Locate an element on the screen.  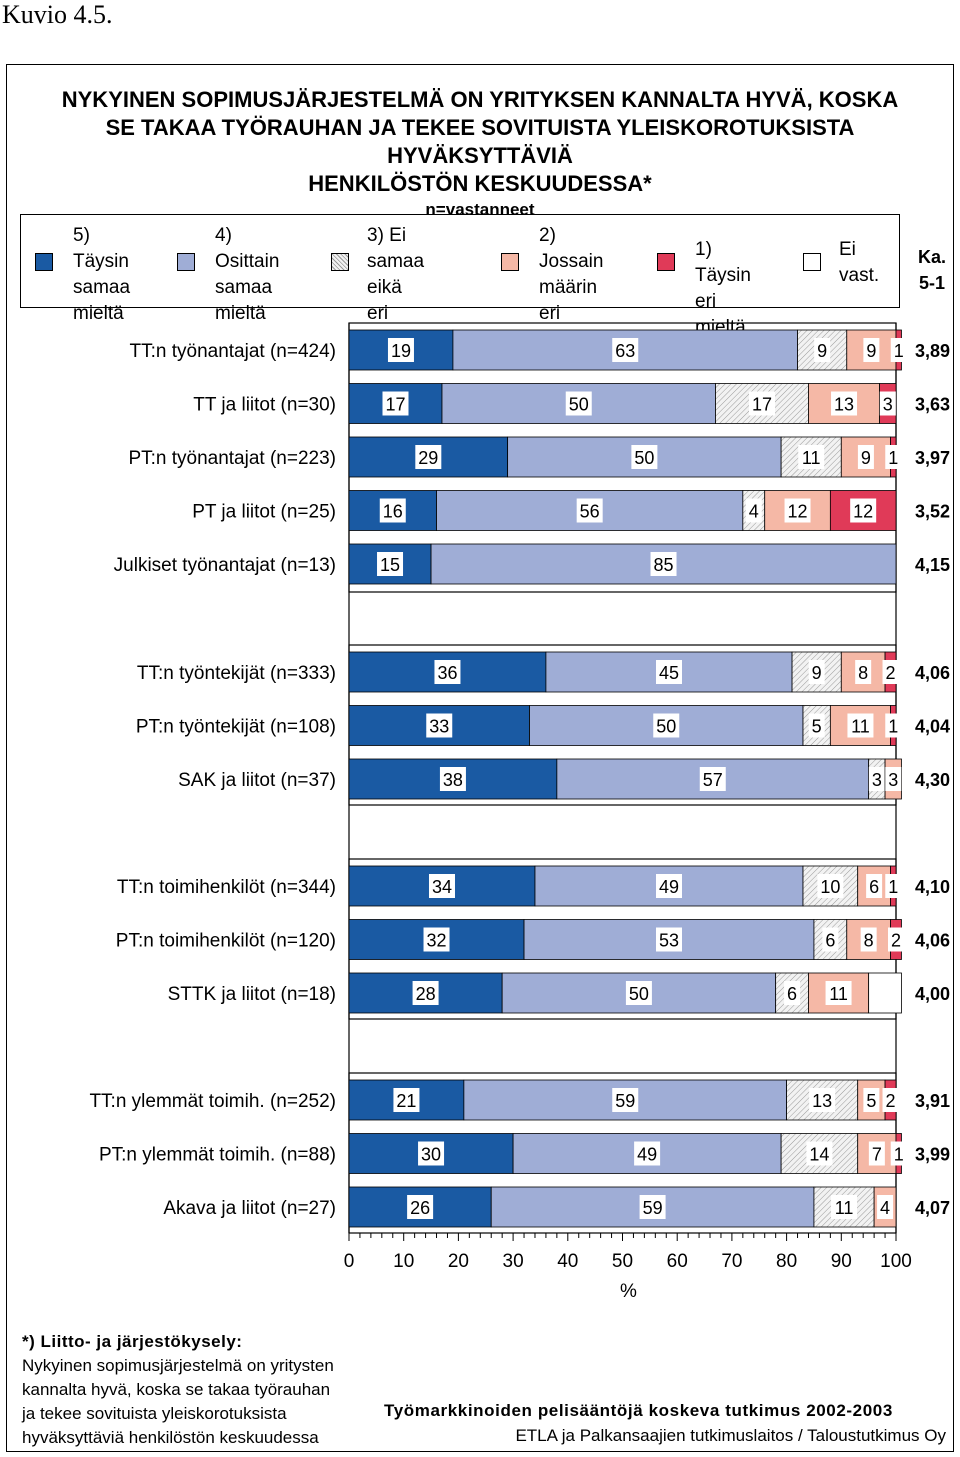
data-label: 36 is located at coordinates (447, 673).